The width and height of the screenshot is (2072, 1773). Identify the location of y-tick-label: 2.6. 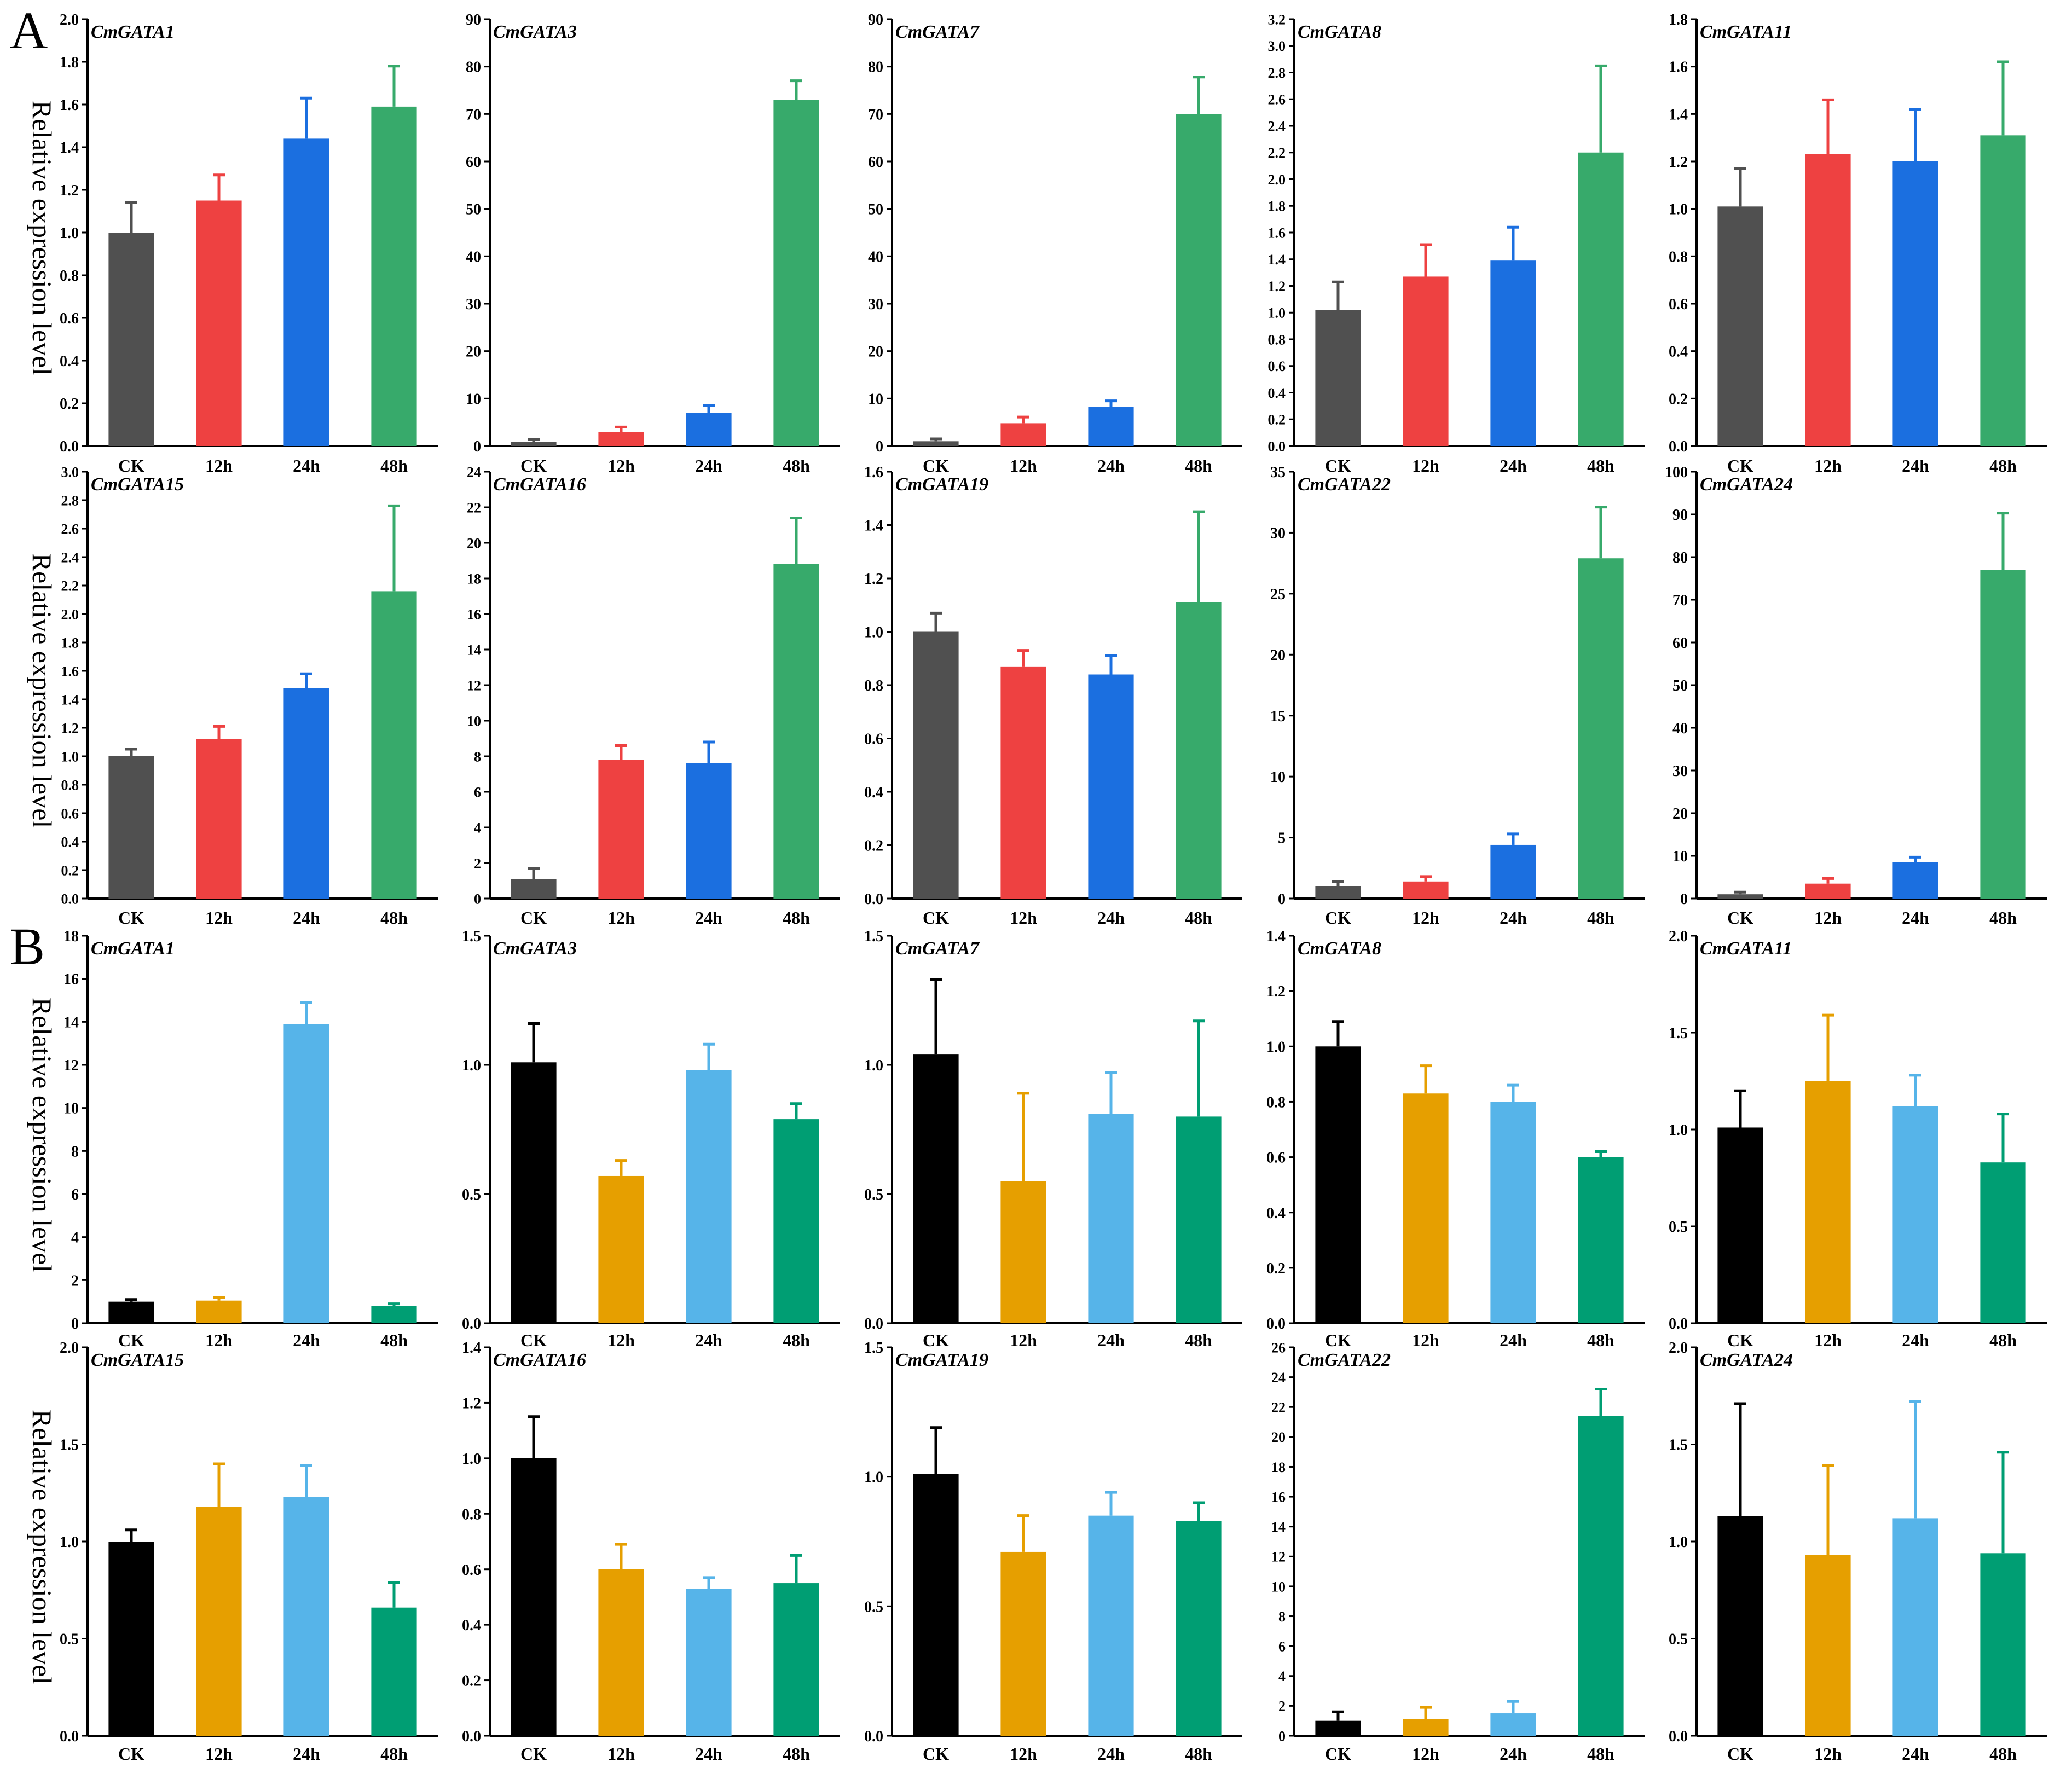
(70, 529).